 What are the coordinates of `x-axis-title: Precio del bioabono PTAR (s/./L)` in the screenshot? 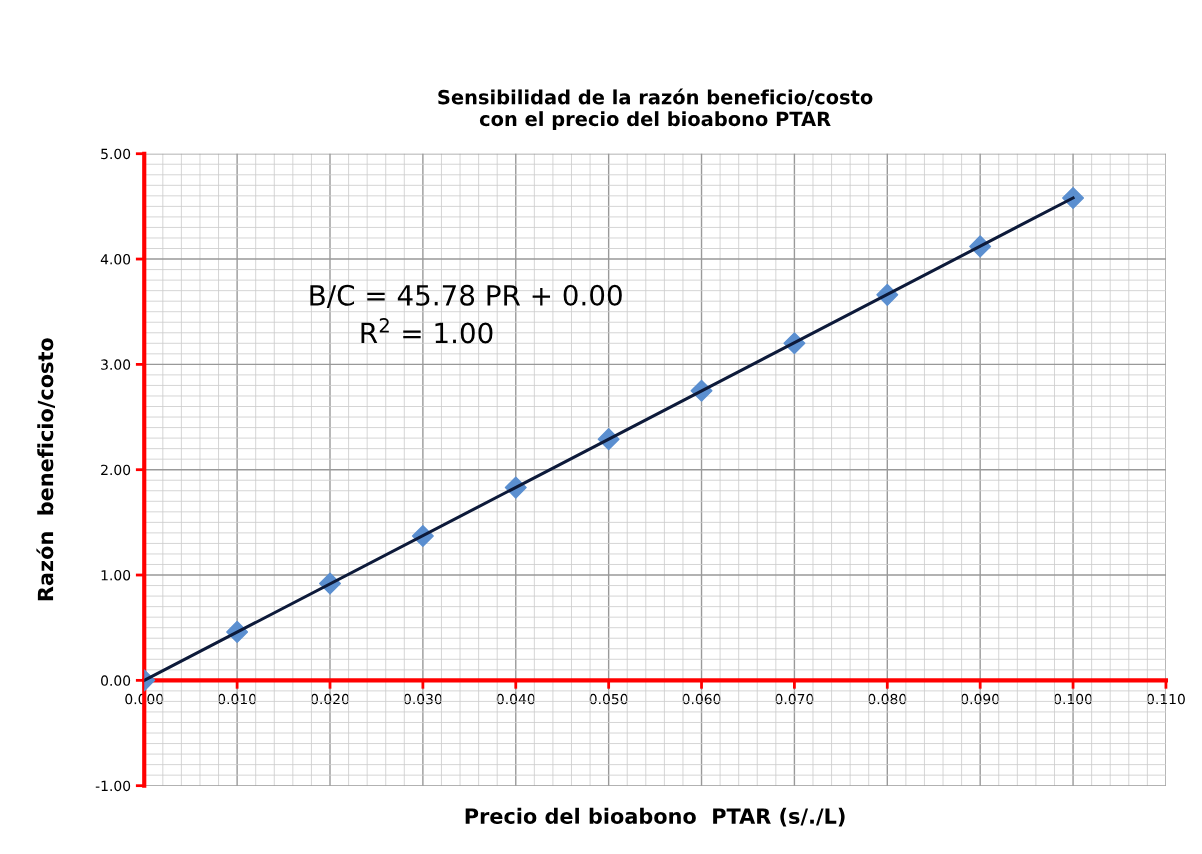 It's located at (655, 817).